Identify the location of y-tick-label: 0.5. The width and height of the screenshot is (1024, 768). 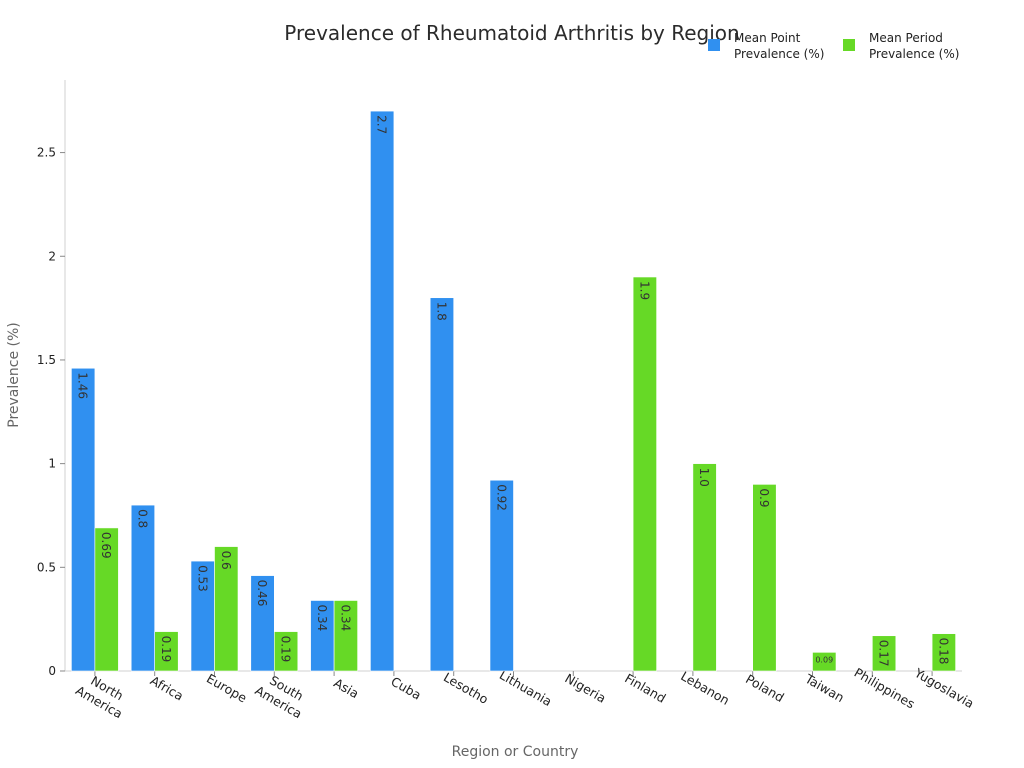
(46, 567).